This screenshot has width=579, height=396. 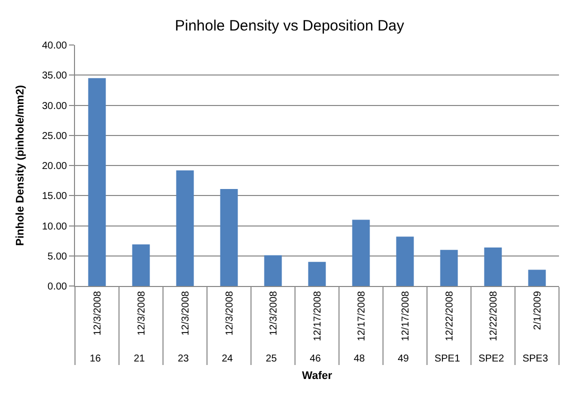 What do you see at coordinates (227, 358) in the screenshot?
I see `category-label: 24` at bounding box center [227, 358].